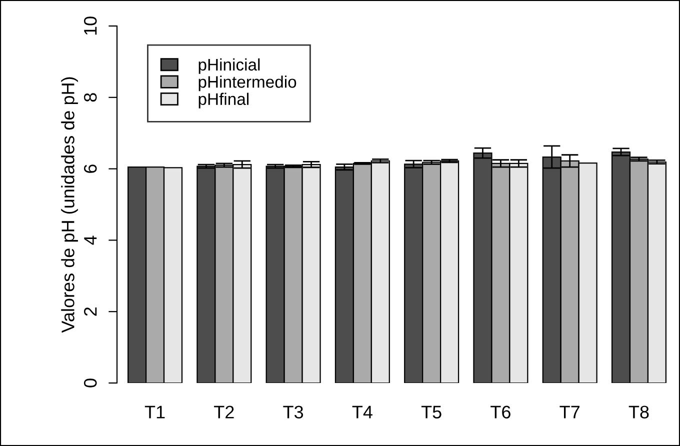  I want to click on x-tick-label: T3, so click(293, 412).